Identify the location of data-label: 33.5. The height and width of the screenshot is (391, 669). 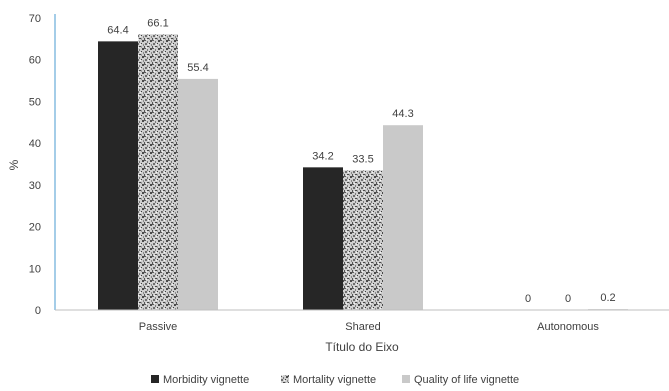
(362, 159).